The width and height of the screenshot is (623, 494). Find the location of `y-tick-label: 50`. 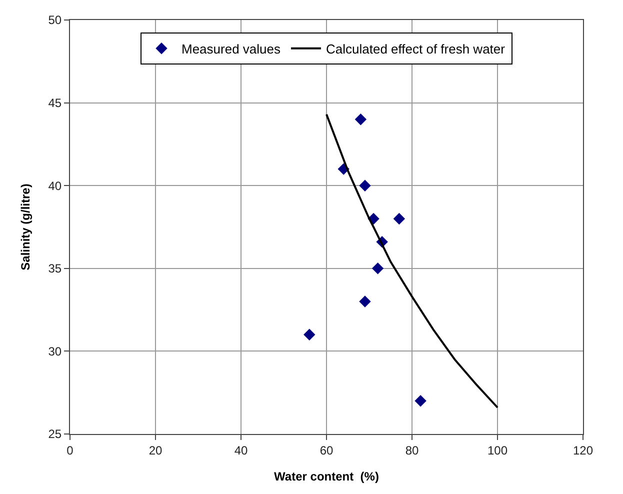

y-tick-label: 50 is located at coordinates (55, 20).